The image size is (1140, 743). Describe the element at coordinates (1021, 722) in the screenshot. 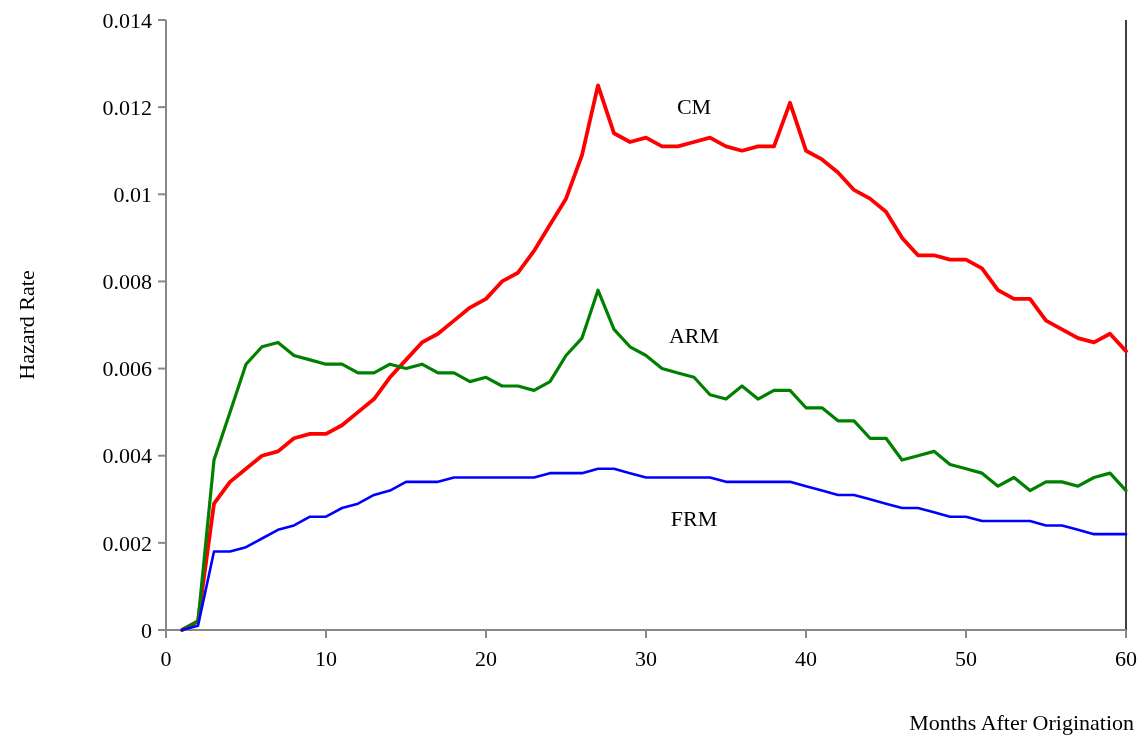

I see `x-axis-title: Months After Origination` at that location.